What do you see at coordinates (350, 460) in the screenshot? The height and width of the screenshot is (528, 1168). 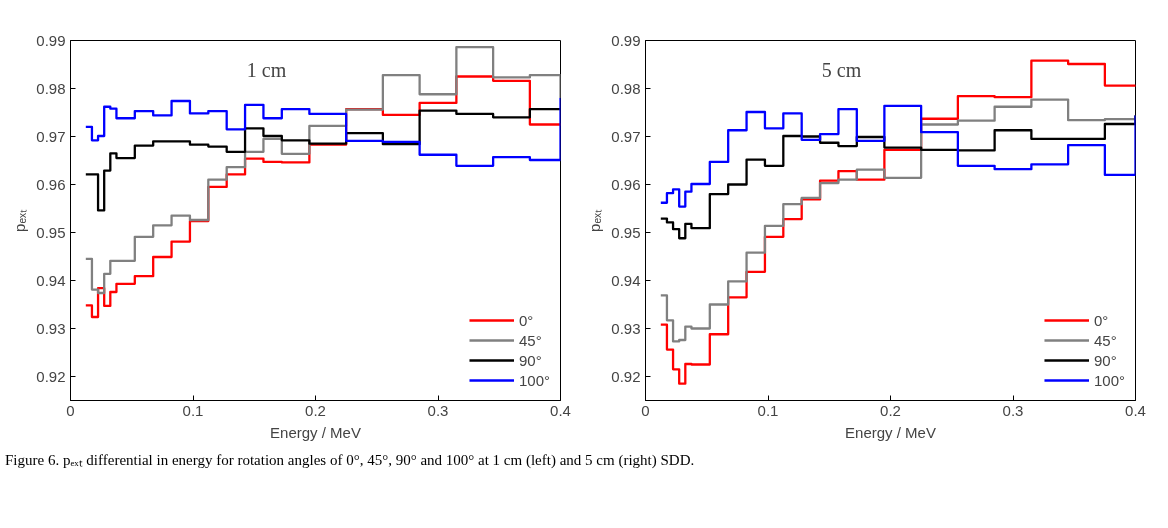 I see `caption: Figure 6. pₑₓₜ differential in energy for rotation angles of 0°, 45°, 90° and 100° at 1 cm (left) and 5 cm (right) SDD.` at bounding box center [350, 460].